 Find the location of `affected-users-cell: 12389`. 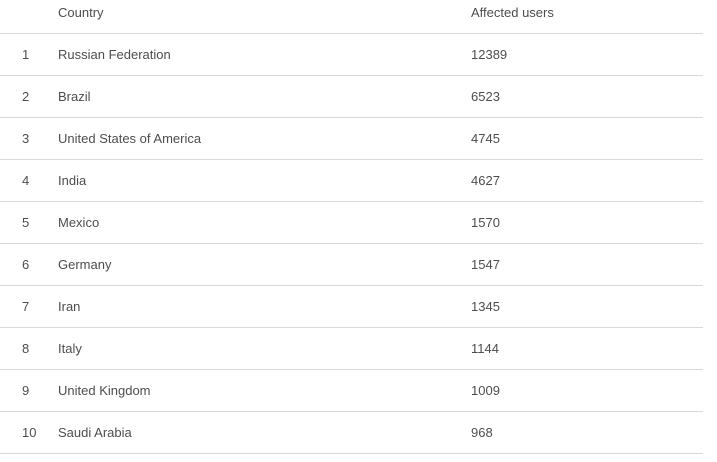

affected-users-cell: 12389 is located at coordinates (489, 54).